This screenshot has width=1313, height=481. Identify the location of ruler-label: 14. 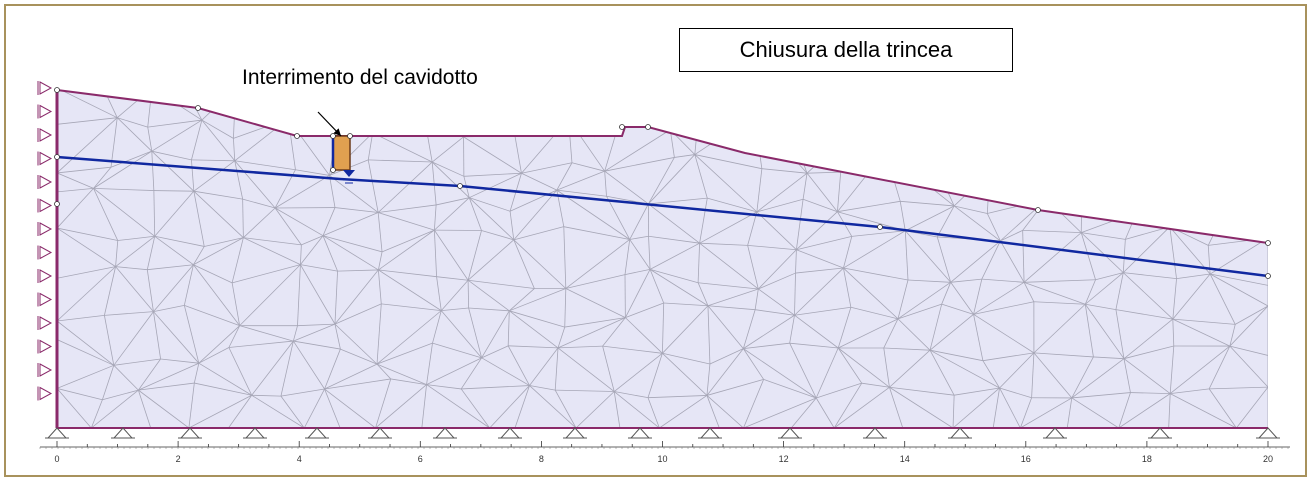
(905, 459).